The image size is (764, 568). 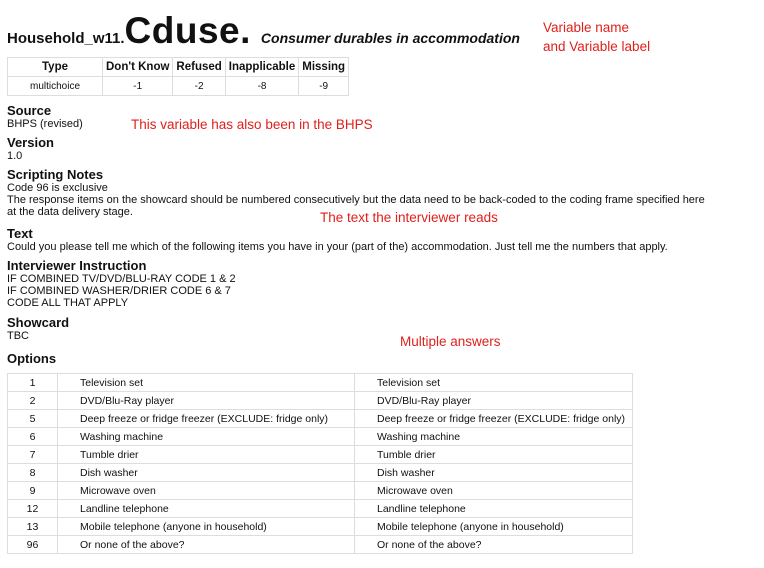 What do you see at coordinates (45, 124) in the screenshot?
I see `source-text: BHPS (revised)` at bounding box center [45, 124].